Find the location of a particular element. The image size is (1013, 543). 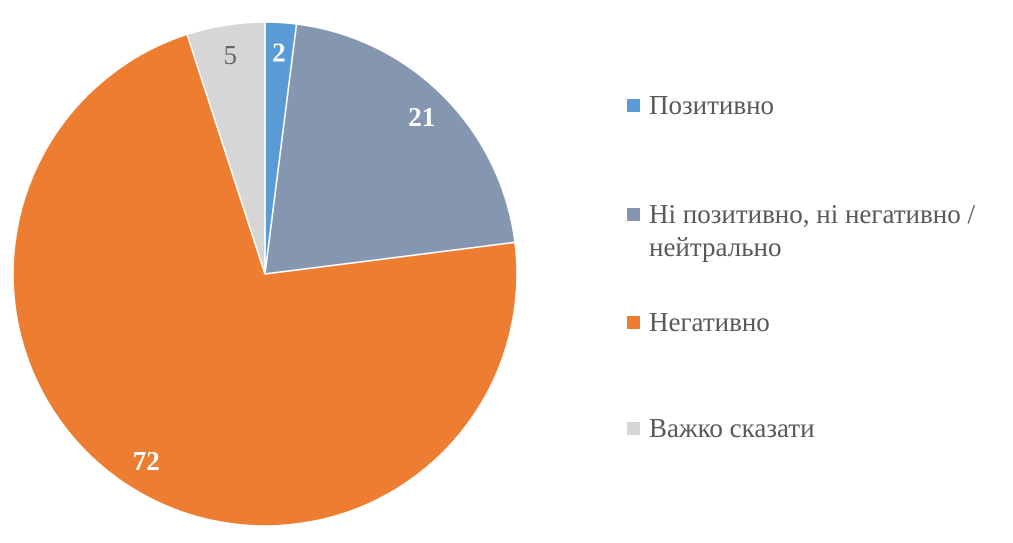

legend-label: Важко сказати is located at coordinates (732, 428).